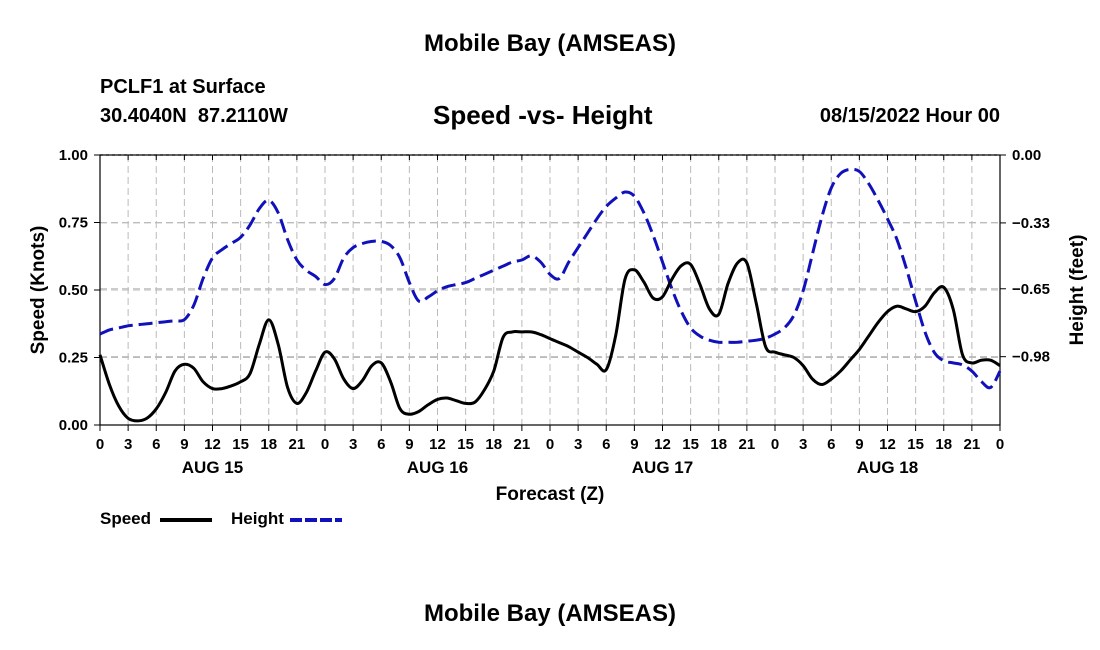 Image resolution: width=1100 pixels, height=650 pixels. I want to click on coordinates-label: 30.4040N 87.2110W, so click(194, 116).